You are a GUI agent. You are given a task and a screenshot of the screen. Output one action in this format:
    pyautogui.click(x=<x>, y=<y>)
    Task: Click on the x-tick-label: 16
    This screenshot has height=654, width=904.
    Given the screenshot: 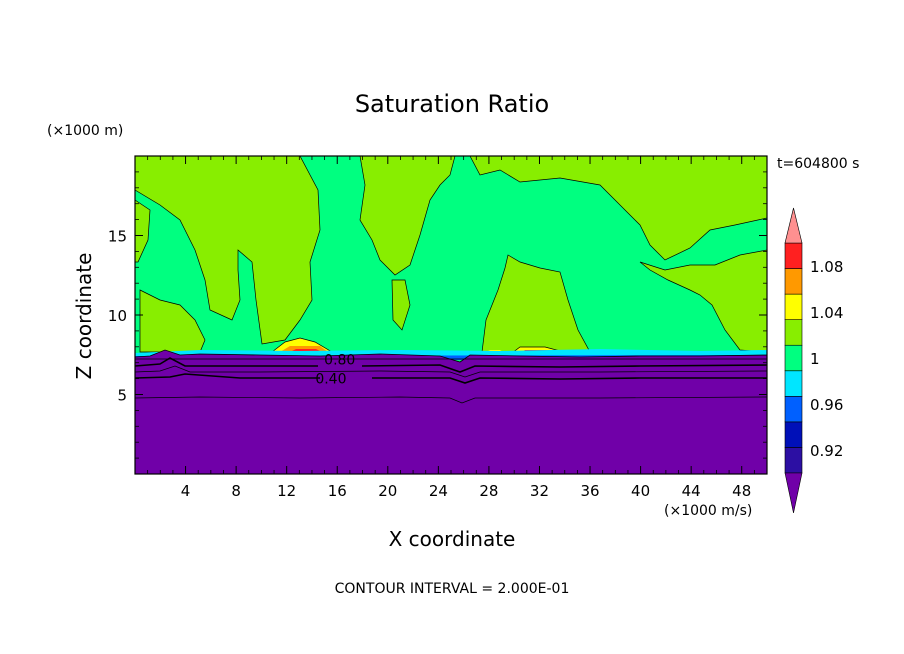 What is the action you would take?
    pyautogui.click(x=337, y=491)
    